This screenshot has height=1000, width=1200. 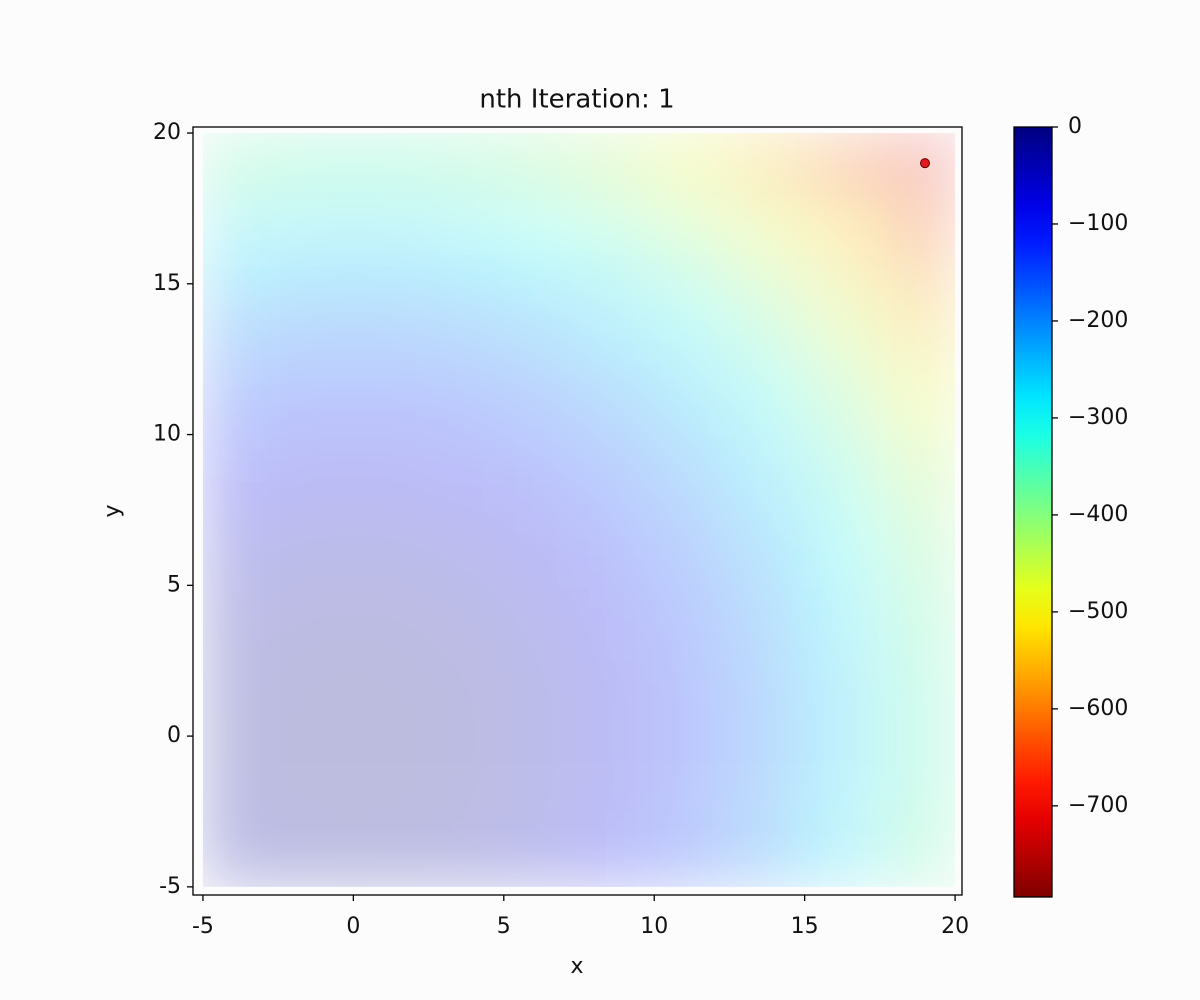 What do you see at coordinates (167, 283) in the screenshot?
I see `y-tick-label: 15` at bounding box center [167, 283].